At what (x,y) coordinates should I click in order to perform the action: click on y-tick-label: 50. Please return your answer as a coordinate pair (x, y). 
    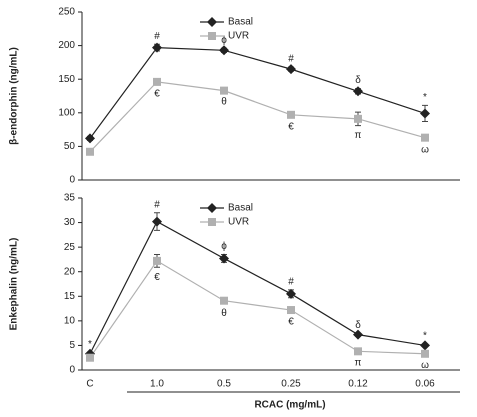
    Looking at the image, I should click on (70, 146).